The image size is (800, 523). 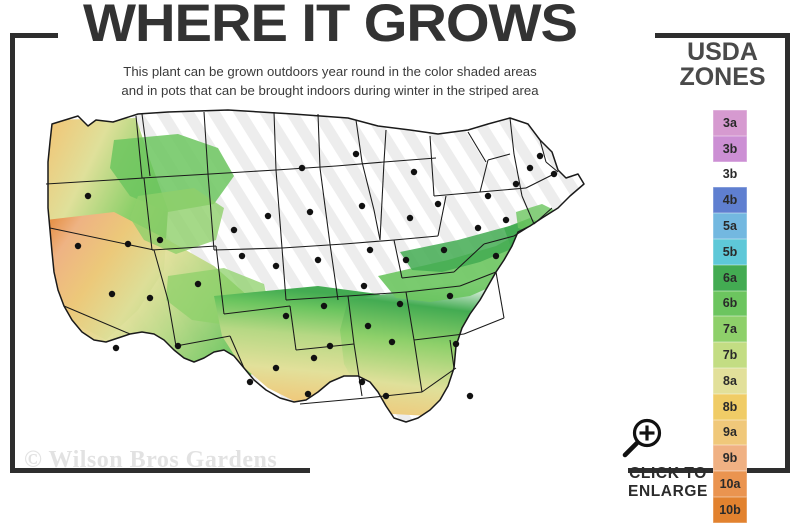 What do you see at coordinates (151, 460) in the screenshot?
I see `watermark-credit: © Wilson Bros Gardens` at bounding box center [151, 460].